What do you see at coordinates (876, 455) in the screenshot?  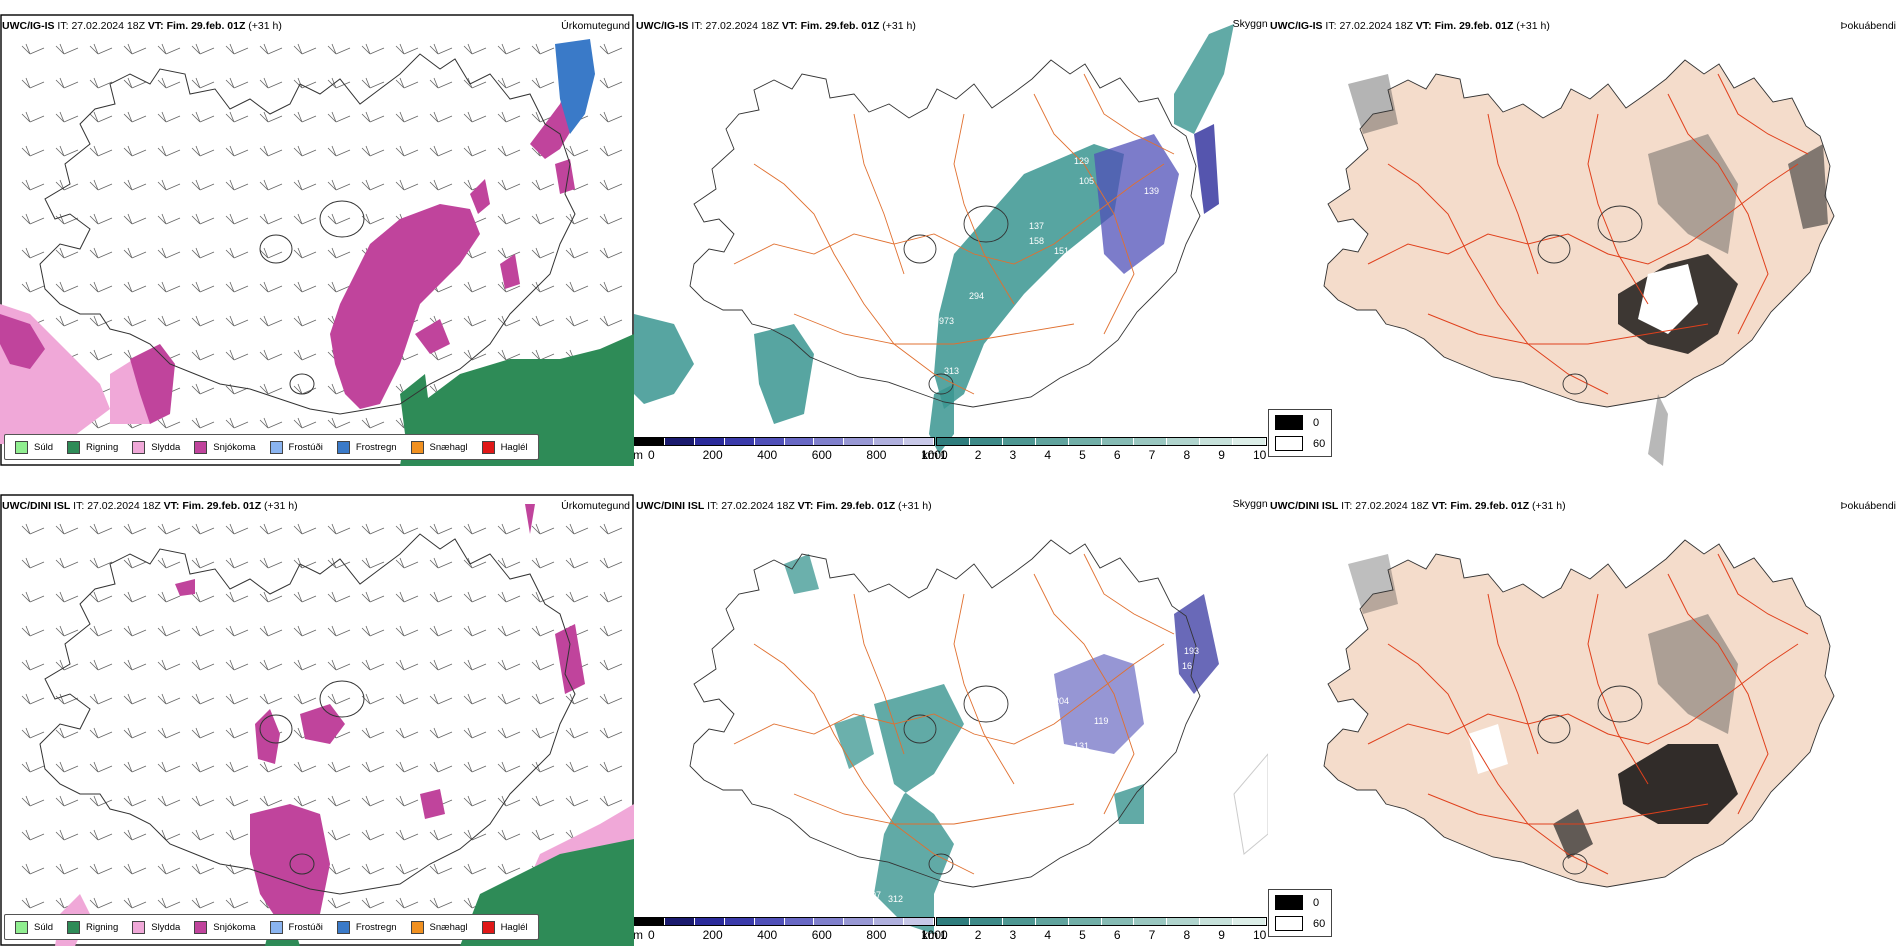 I see `colorbar-tick-label: 800` at bounding box center [876, 455].